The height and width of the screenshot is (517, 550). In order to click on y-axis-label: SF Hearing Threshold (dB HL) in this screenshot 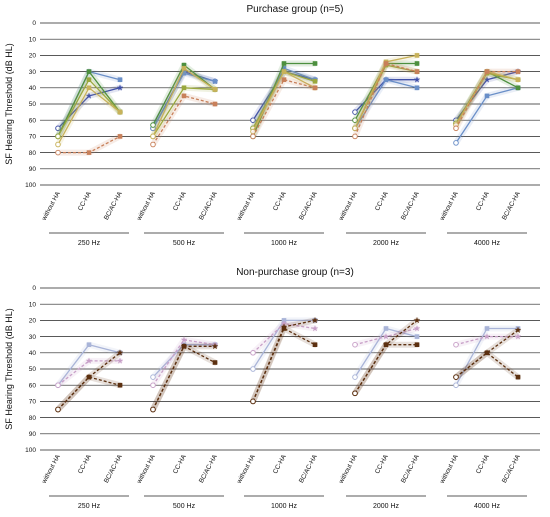, I will do `click(9, 368)`.